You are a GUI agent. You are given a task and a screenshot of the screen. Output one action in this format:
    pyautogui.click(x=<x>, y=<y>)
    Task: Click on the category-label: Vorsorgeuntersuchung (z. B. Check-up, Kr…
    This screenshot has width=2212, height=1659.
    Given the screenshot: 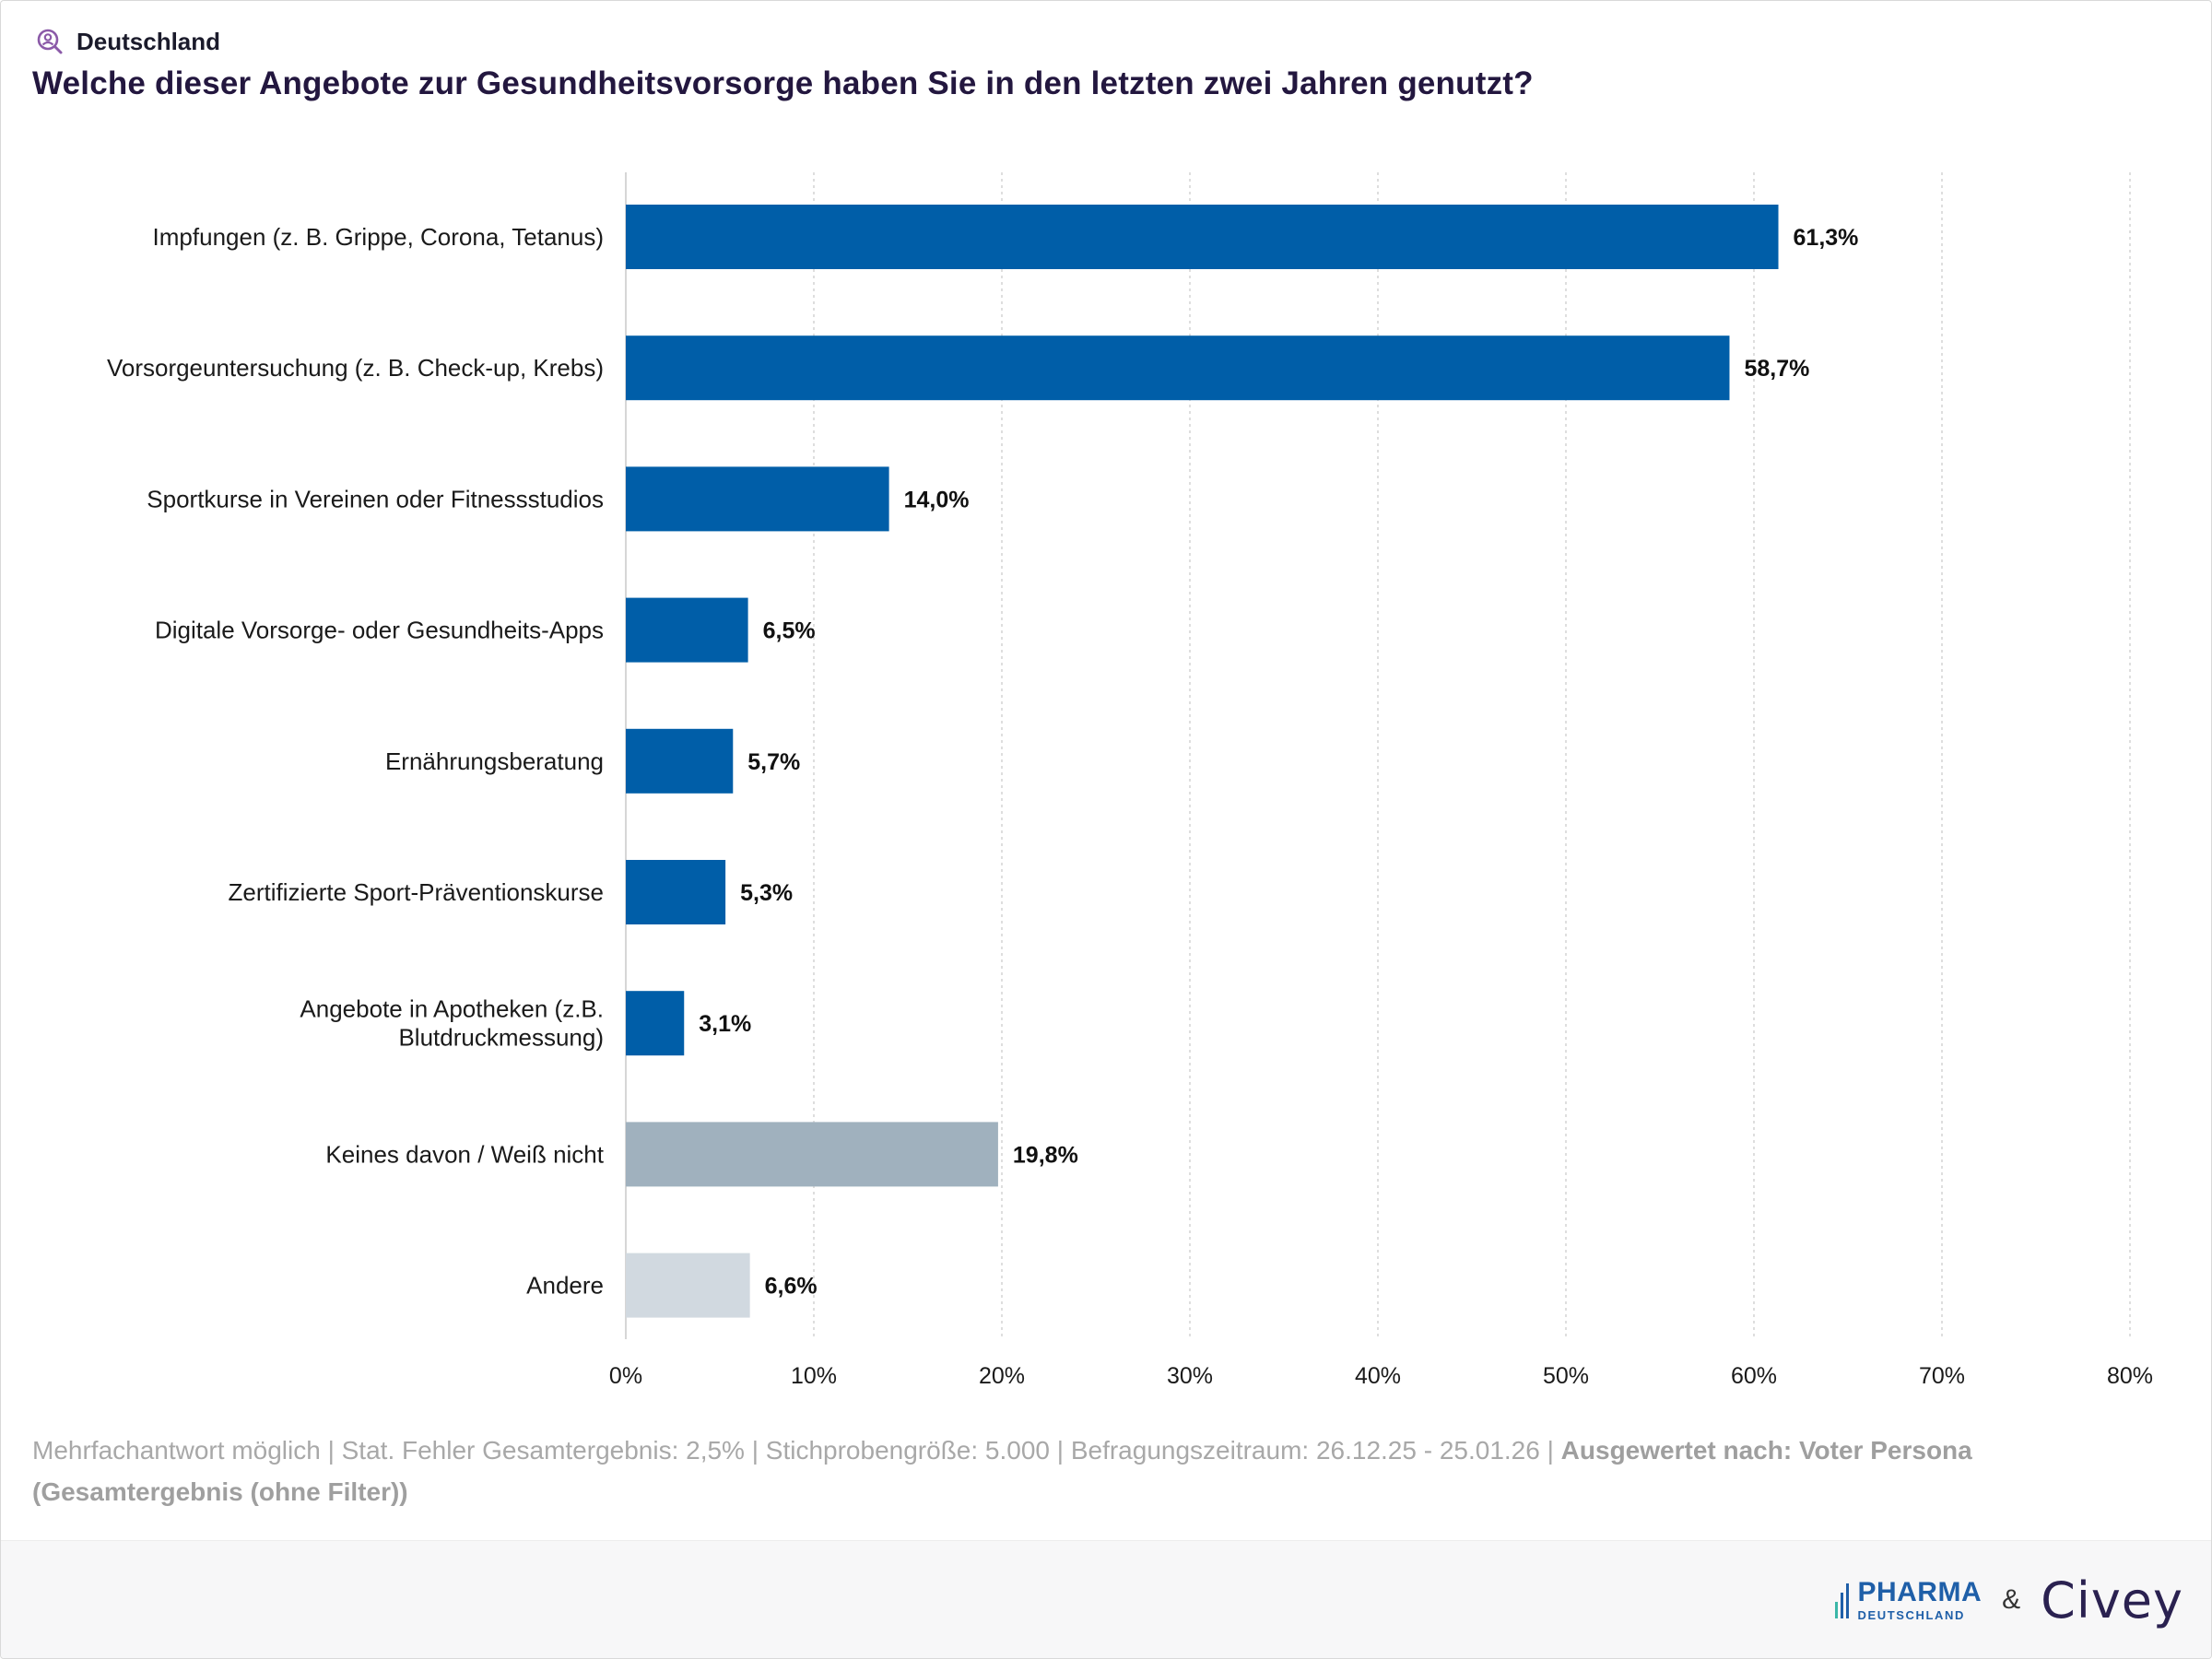 What is the action you would take?
    pyautogui.click(x=355, y=368)
    